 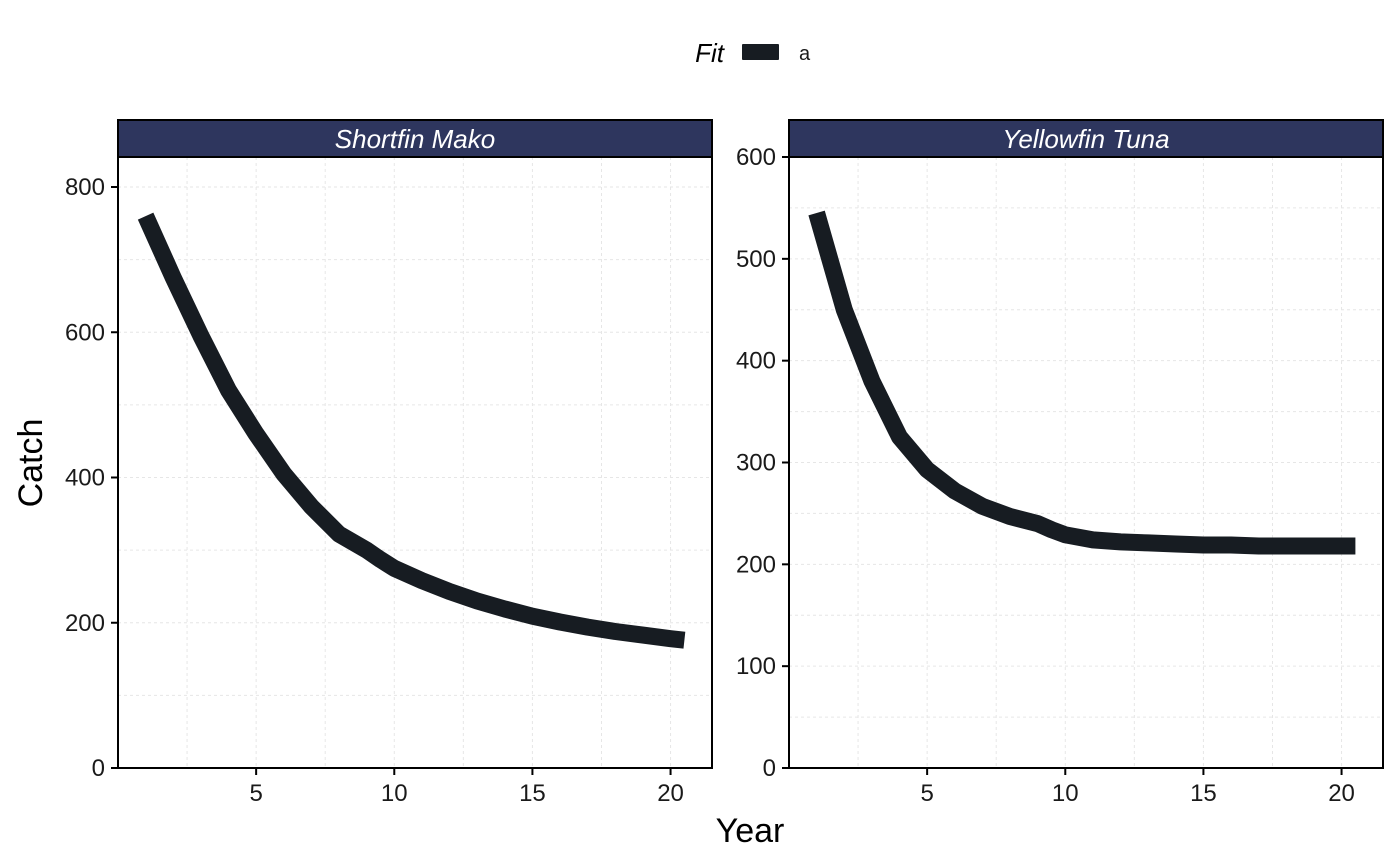 I want to click on y-axis-title: Catch, so click(x=31, y=463).